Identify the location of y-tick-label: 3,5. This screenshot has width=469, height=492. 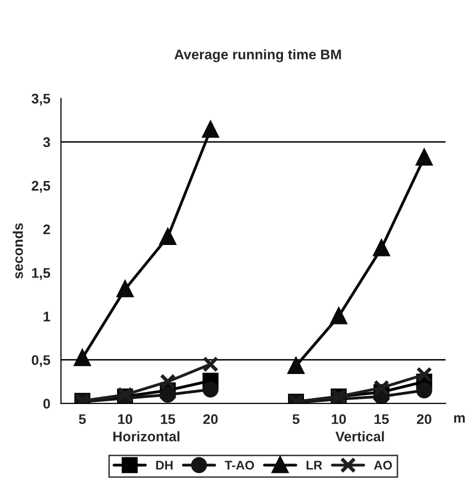
(41, 100).